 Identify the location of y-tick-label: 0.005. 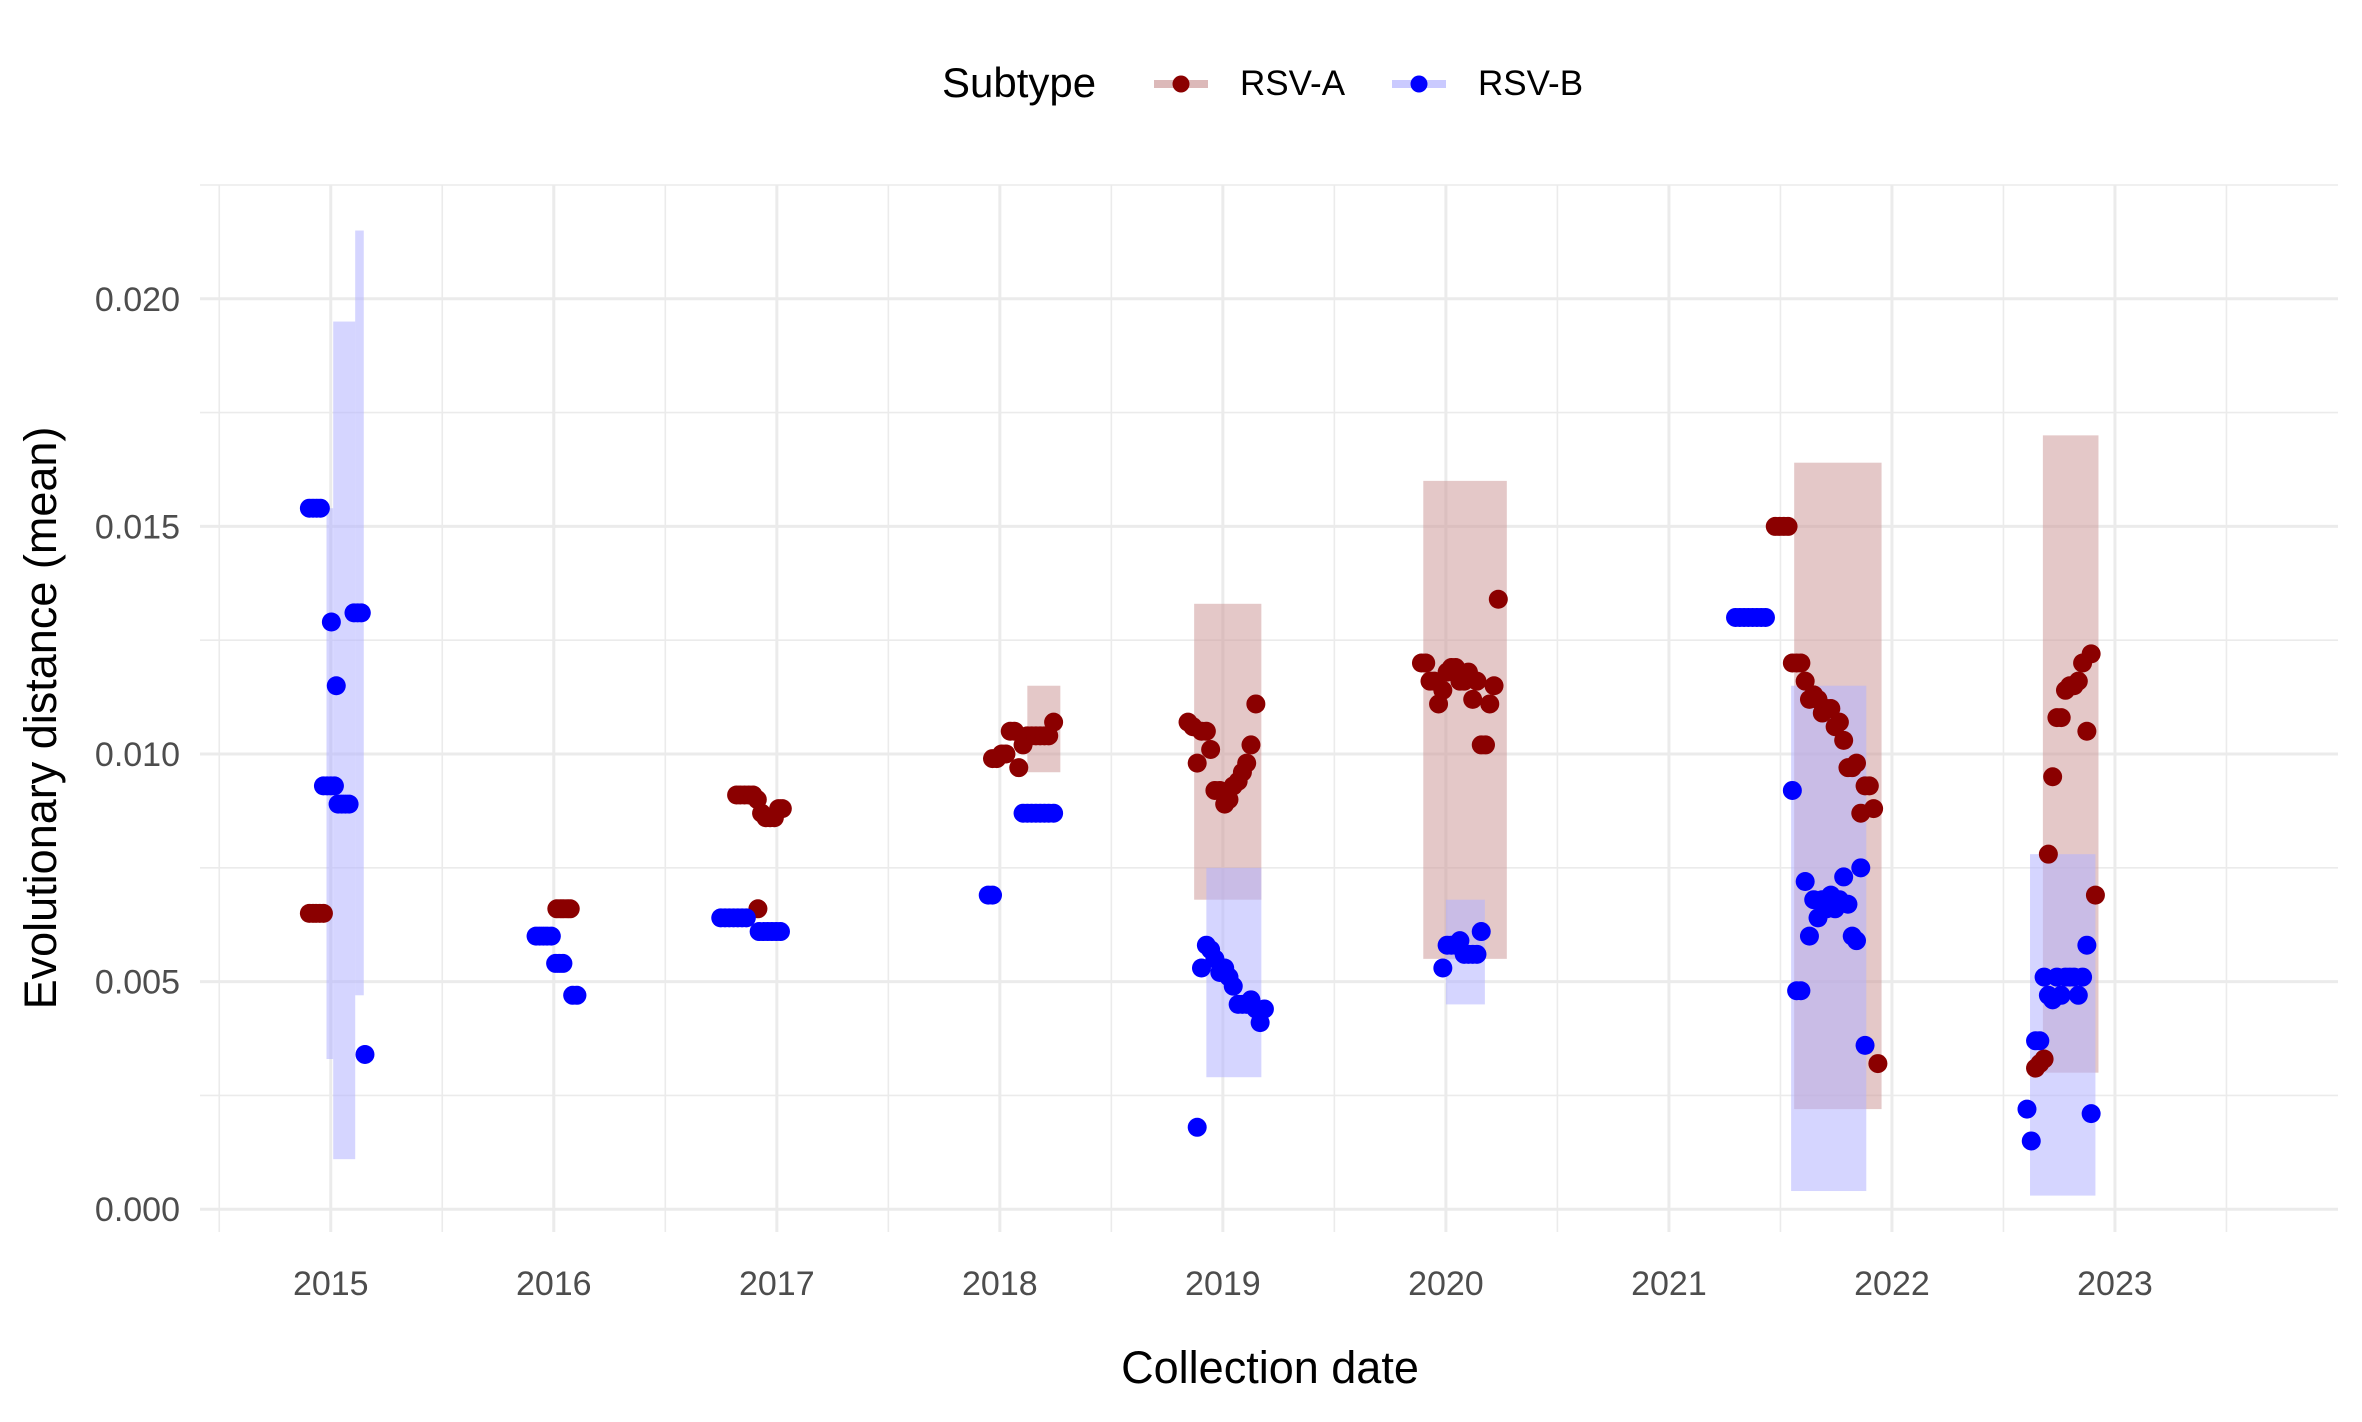
(137, 983).